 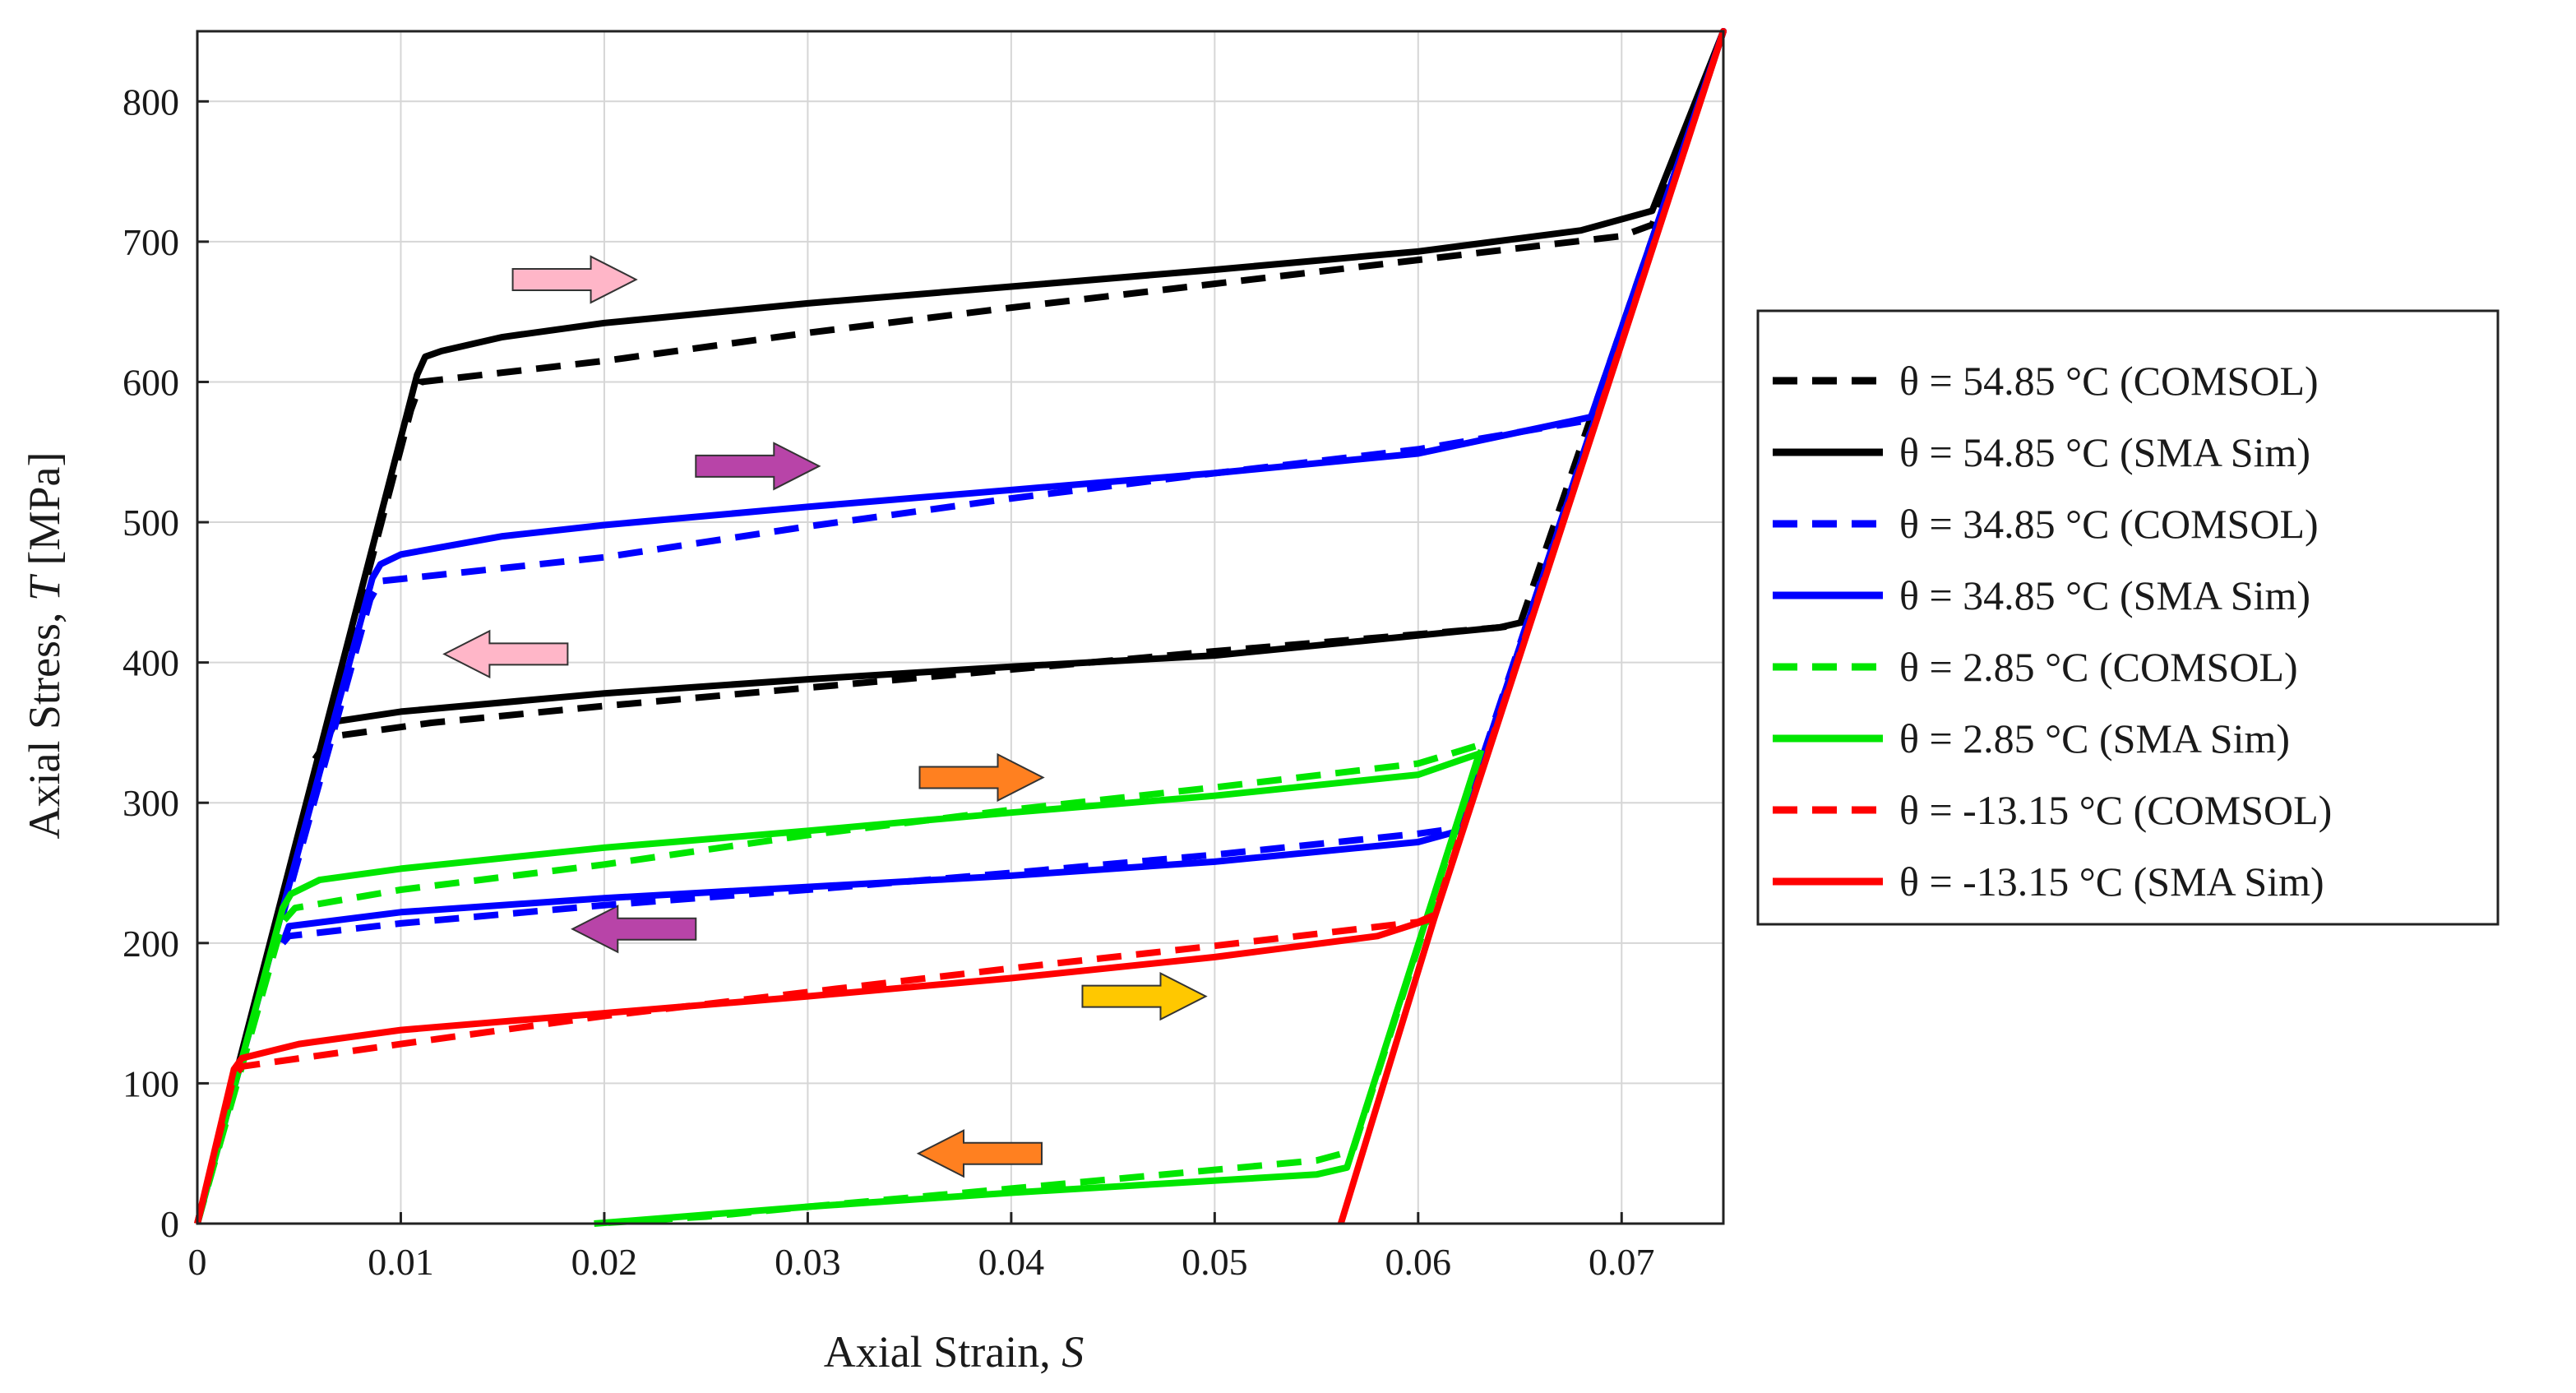 I want to click on x-tick-label: 0.06, so click(x=1418, y=1262).